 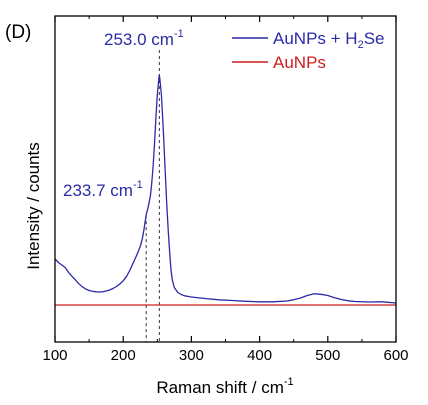 I want to click on x-tick-label-400: 400, so click(x=259, y=355).